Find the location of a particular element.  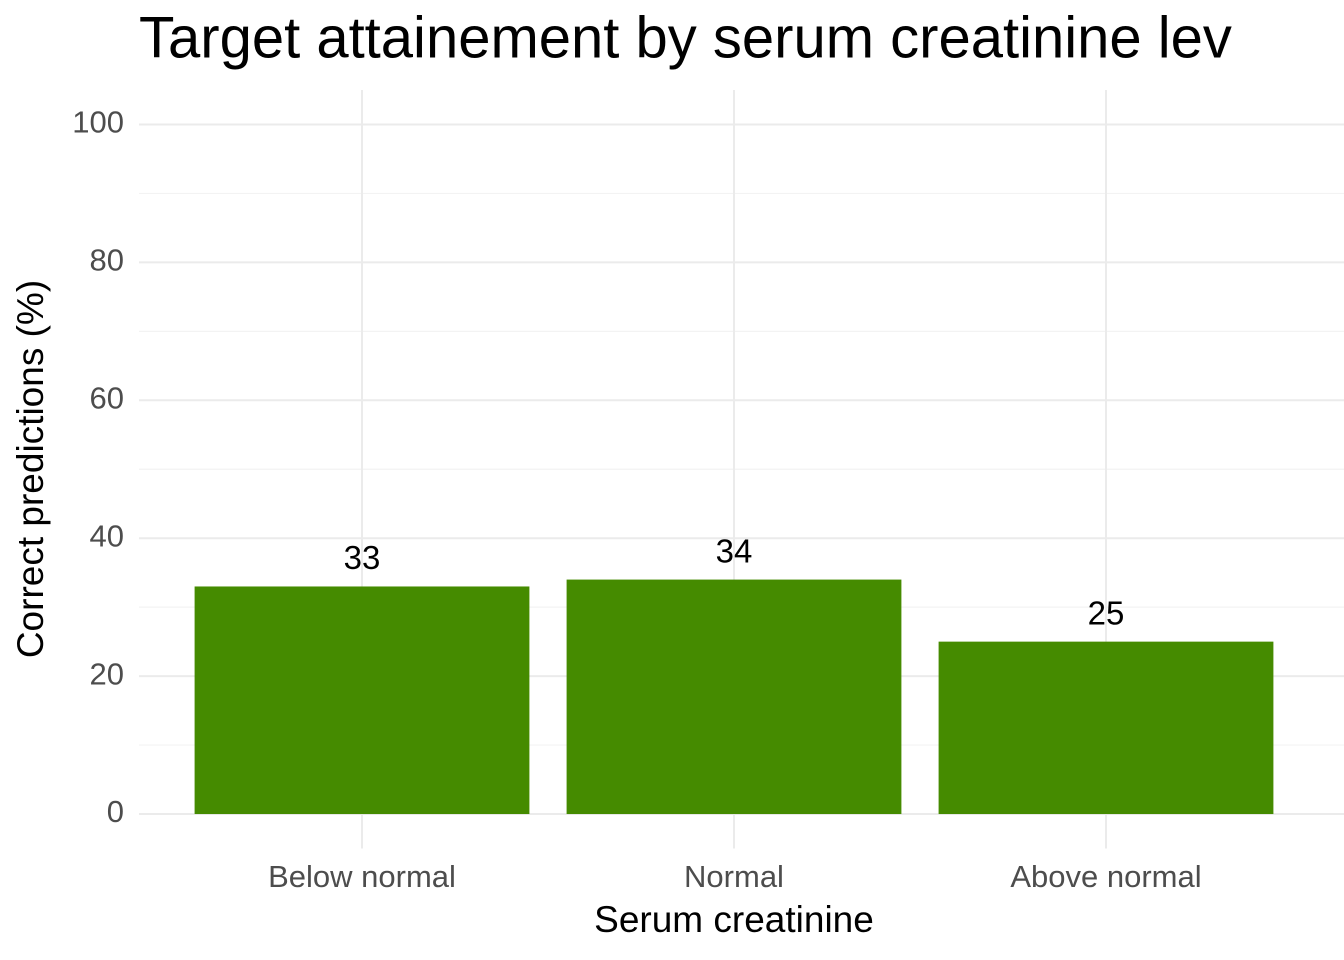

x-axis-title: Serum creatinine is located at coordinates (734, 919).